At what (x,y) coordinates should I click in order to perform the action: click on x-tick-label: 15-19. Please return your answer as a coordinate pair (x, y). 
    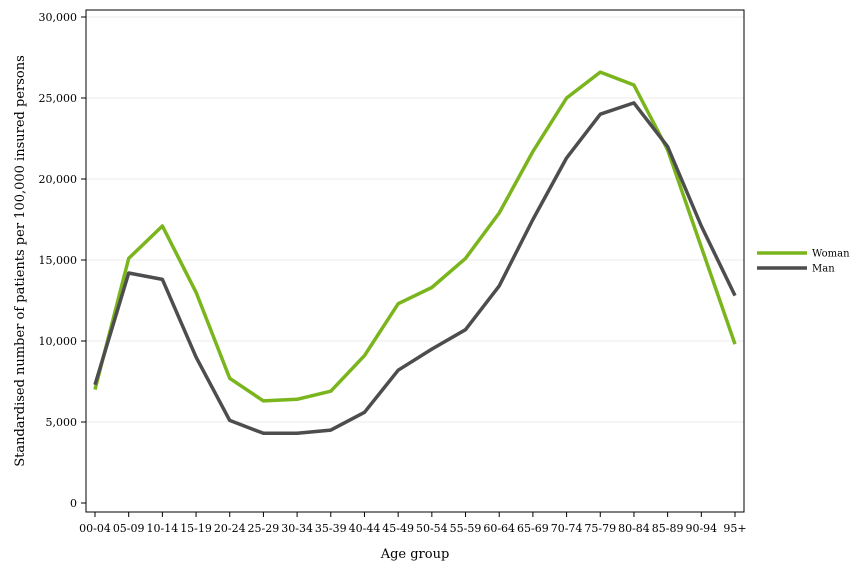
    Looking at the image, I should click on (196, 528).